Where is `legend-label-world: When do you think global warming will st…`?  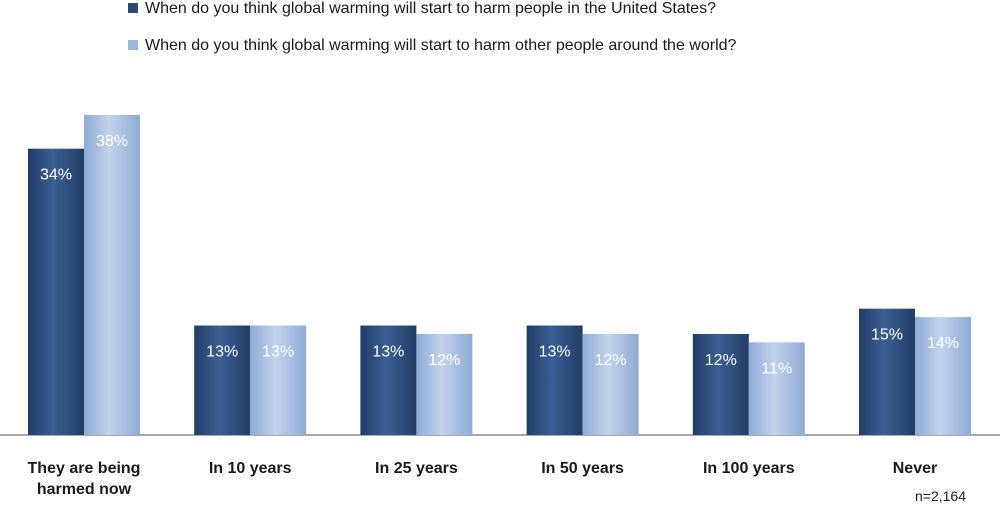
legend-label-world: When do you think global warming will st… is located at coordinates (441, 45).